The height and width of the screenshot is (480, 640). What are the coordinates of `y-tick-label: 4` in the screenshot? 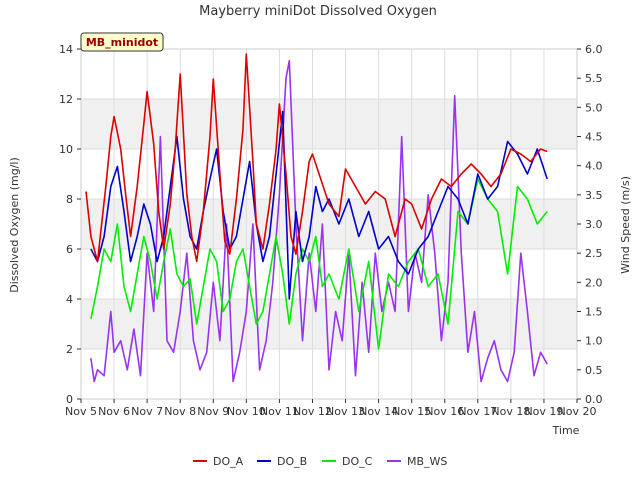 It's located at (69, 299).